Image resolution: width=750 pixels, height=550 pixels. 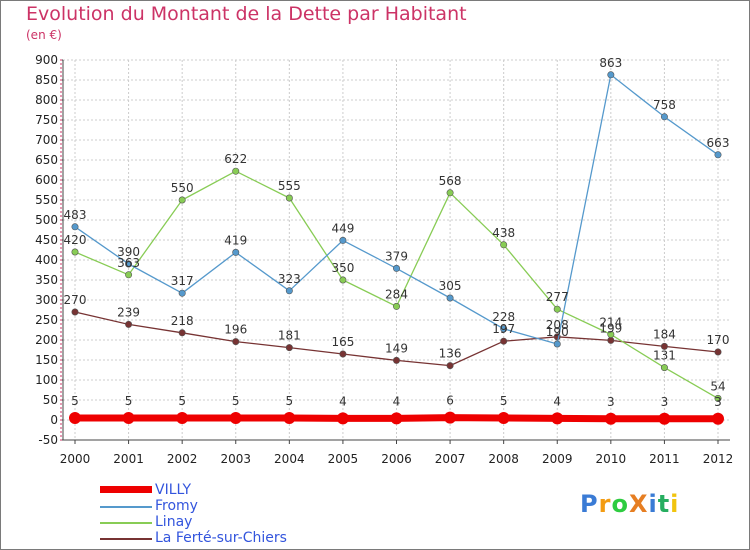 I want to click on data-label: 165, so click(x=342, y=342).